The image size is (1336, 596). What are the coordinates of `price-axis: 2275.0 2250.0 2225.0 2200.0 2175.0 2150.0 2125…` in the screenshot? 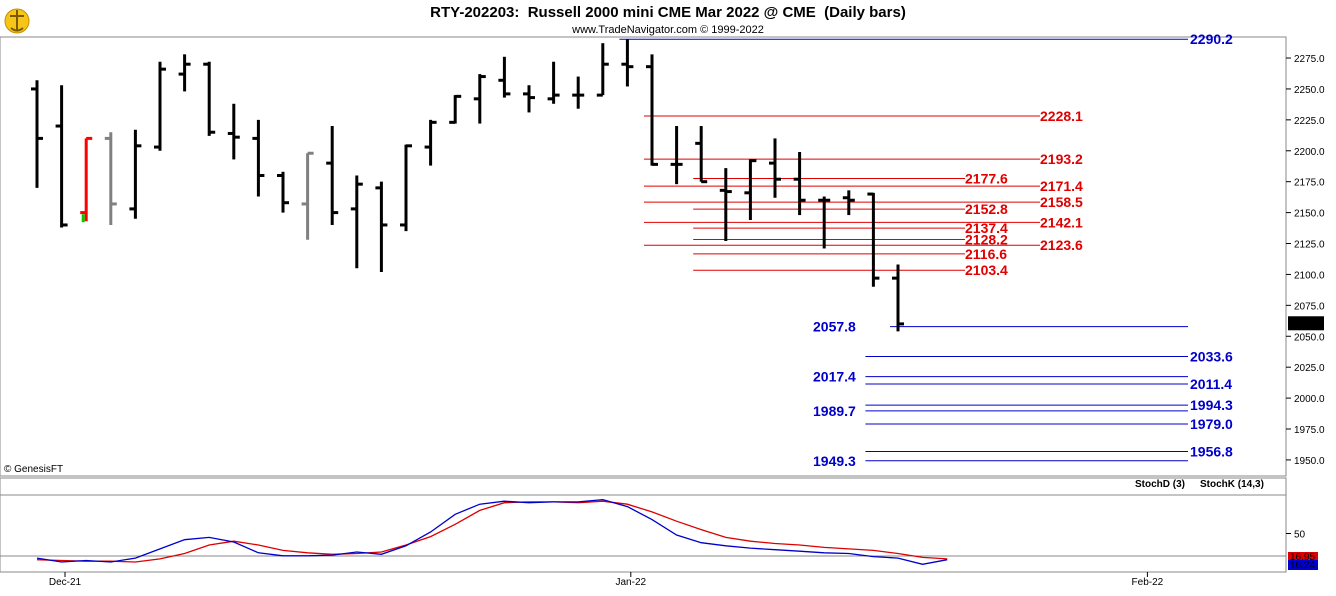 It's located at (1305, 260).